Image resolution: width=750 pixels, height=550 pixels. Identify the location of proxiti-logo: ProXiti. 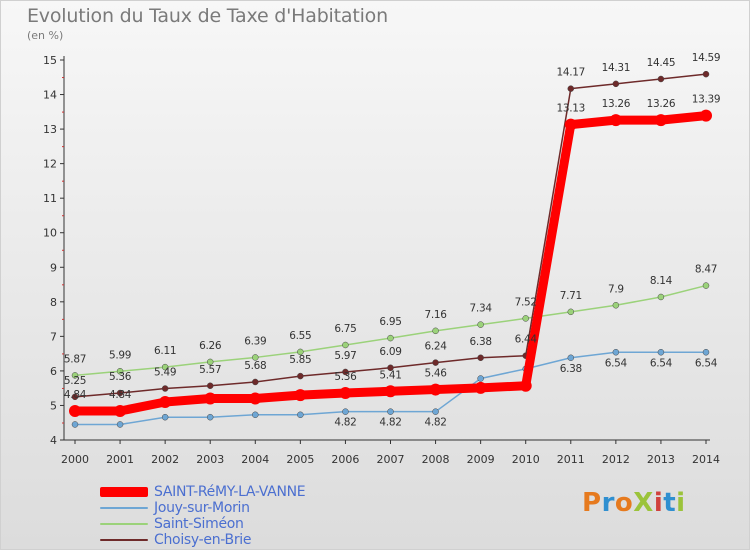
(634, 503).